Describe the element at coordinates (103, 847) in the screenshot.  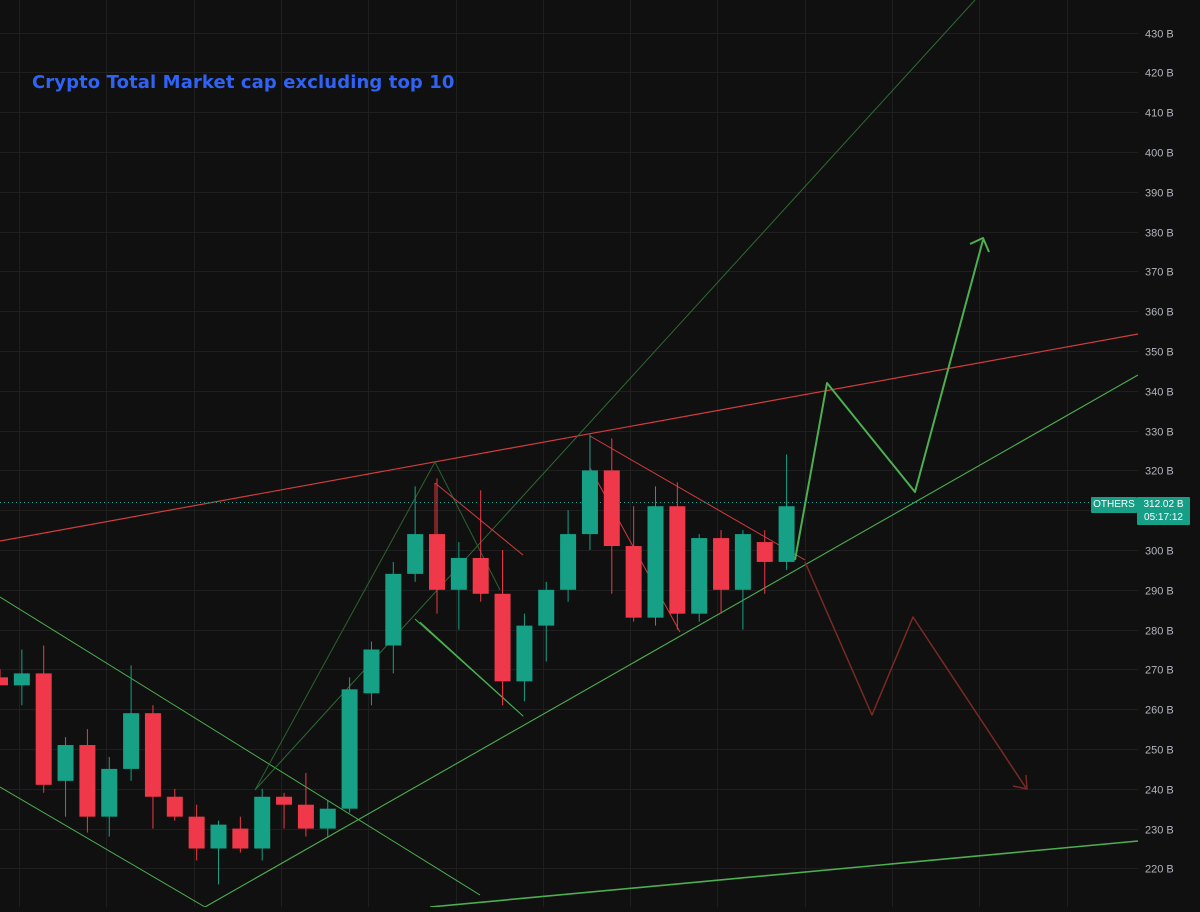
I see `descending-channel-lower` at that location.